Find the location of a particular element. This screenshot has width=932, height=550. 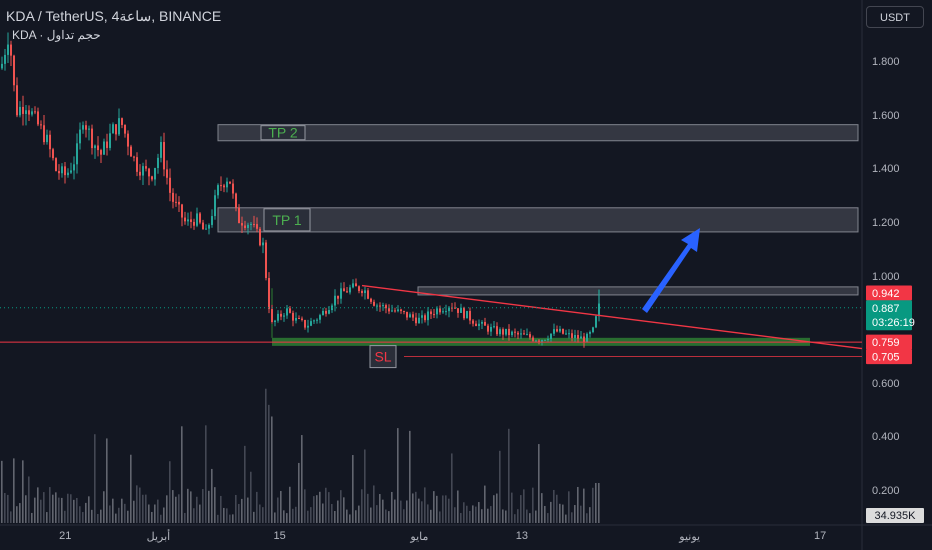

y-tick-label: 0.600 is located at coordinates (886, 383).